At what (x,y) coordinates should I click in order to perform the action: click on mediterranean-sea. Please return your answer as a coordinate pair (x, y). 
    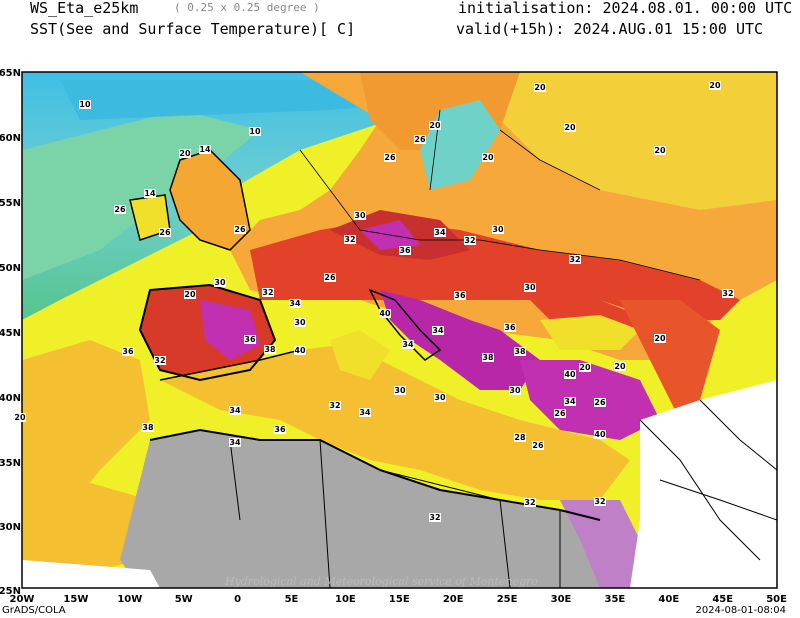
    Looking at the image, I should click on (395, 422).